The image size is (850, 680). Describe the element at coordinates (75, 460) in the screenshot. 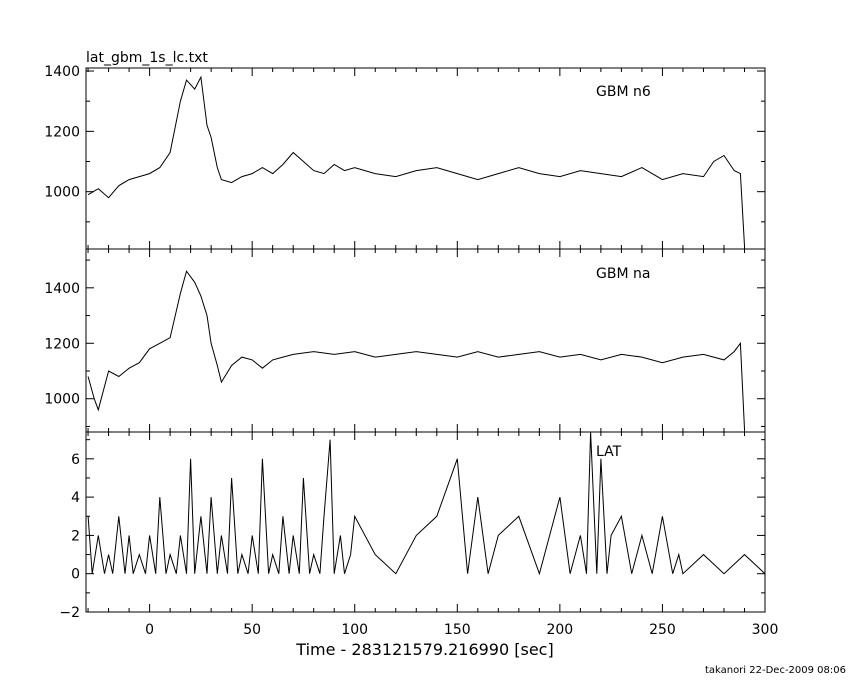

I see `y-tick-label: 6` at that location.